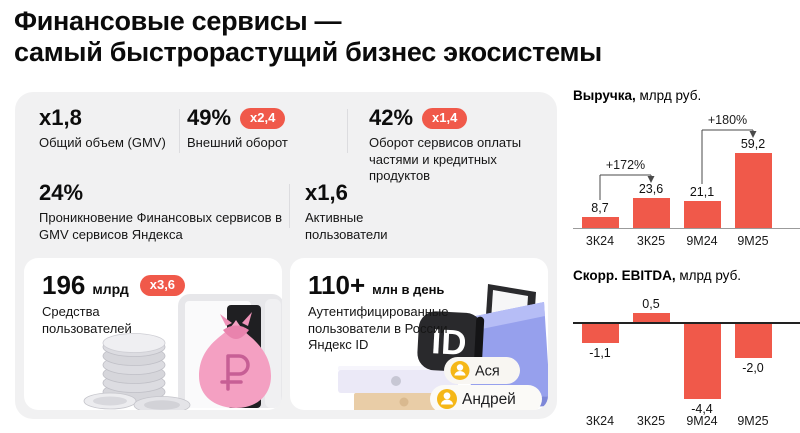  I want to click on card-user-funds: 196 млрд x3,6 Средства пользователей, so click(153, 334).